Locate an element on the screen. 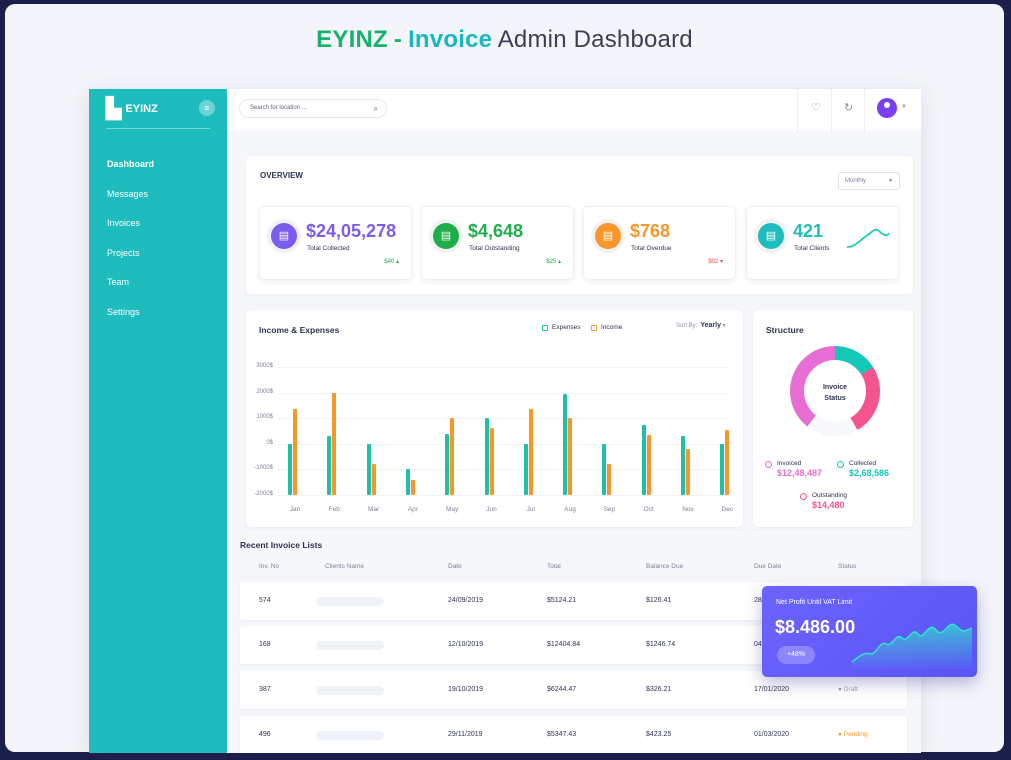 The height and width of the screenshot is (760, 1011). recent-title: Recent Invoice Lists is located at coordinates (281, 545).